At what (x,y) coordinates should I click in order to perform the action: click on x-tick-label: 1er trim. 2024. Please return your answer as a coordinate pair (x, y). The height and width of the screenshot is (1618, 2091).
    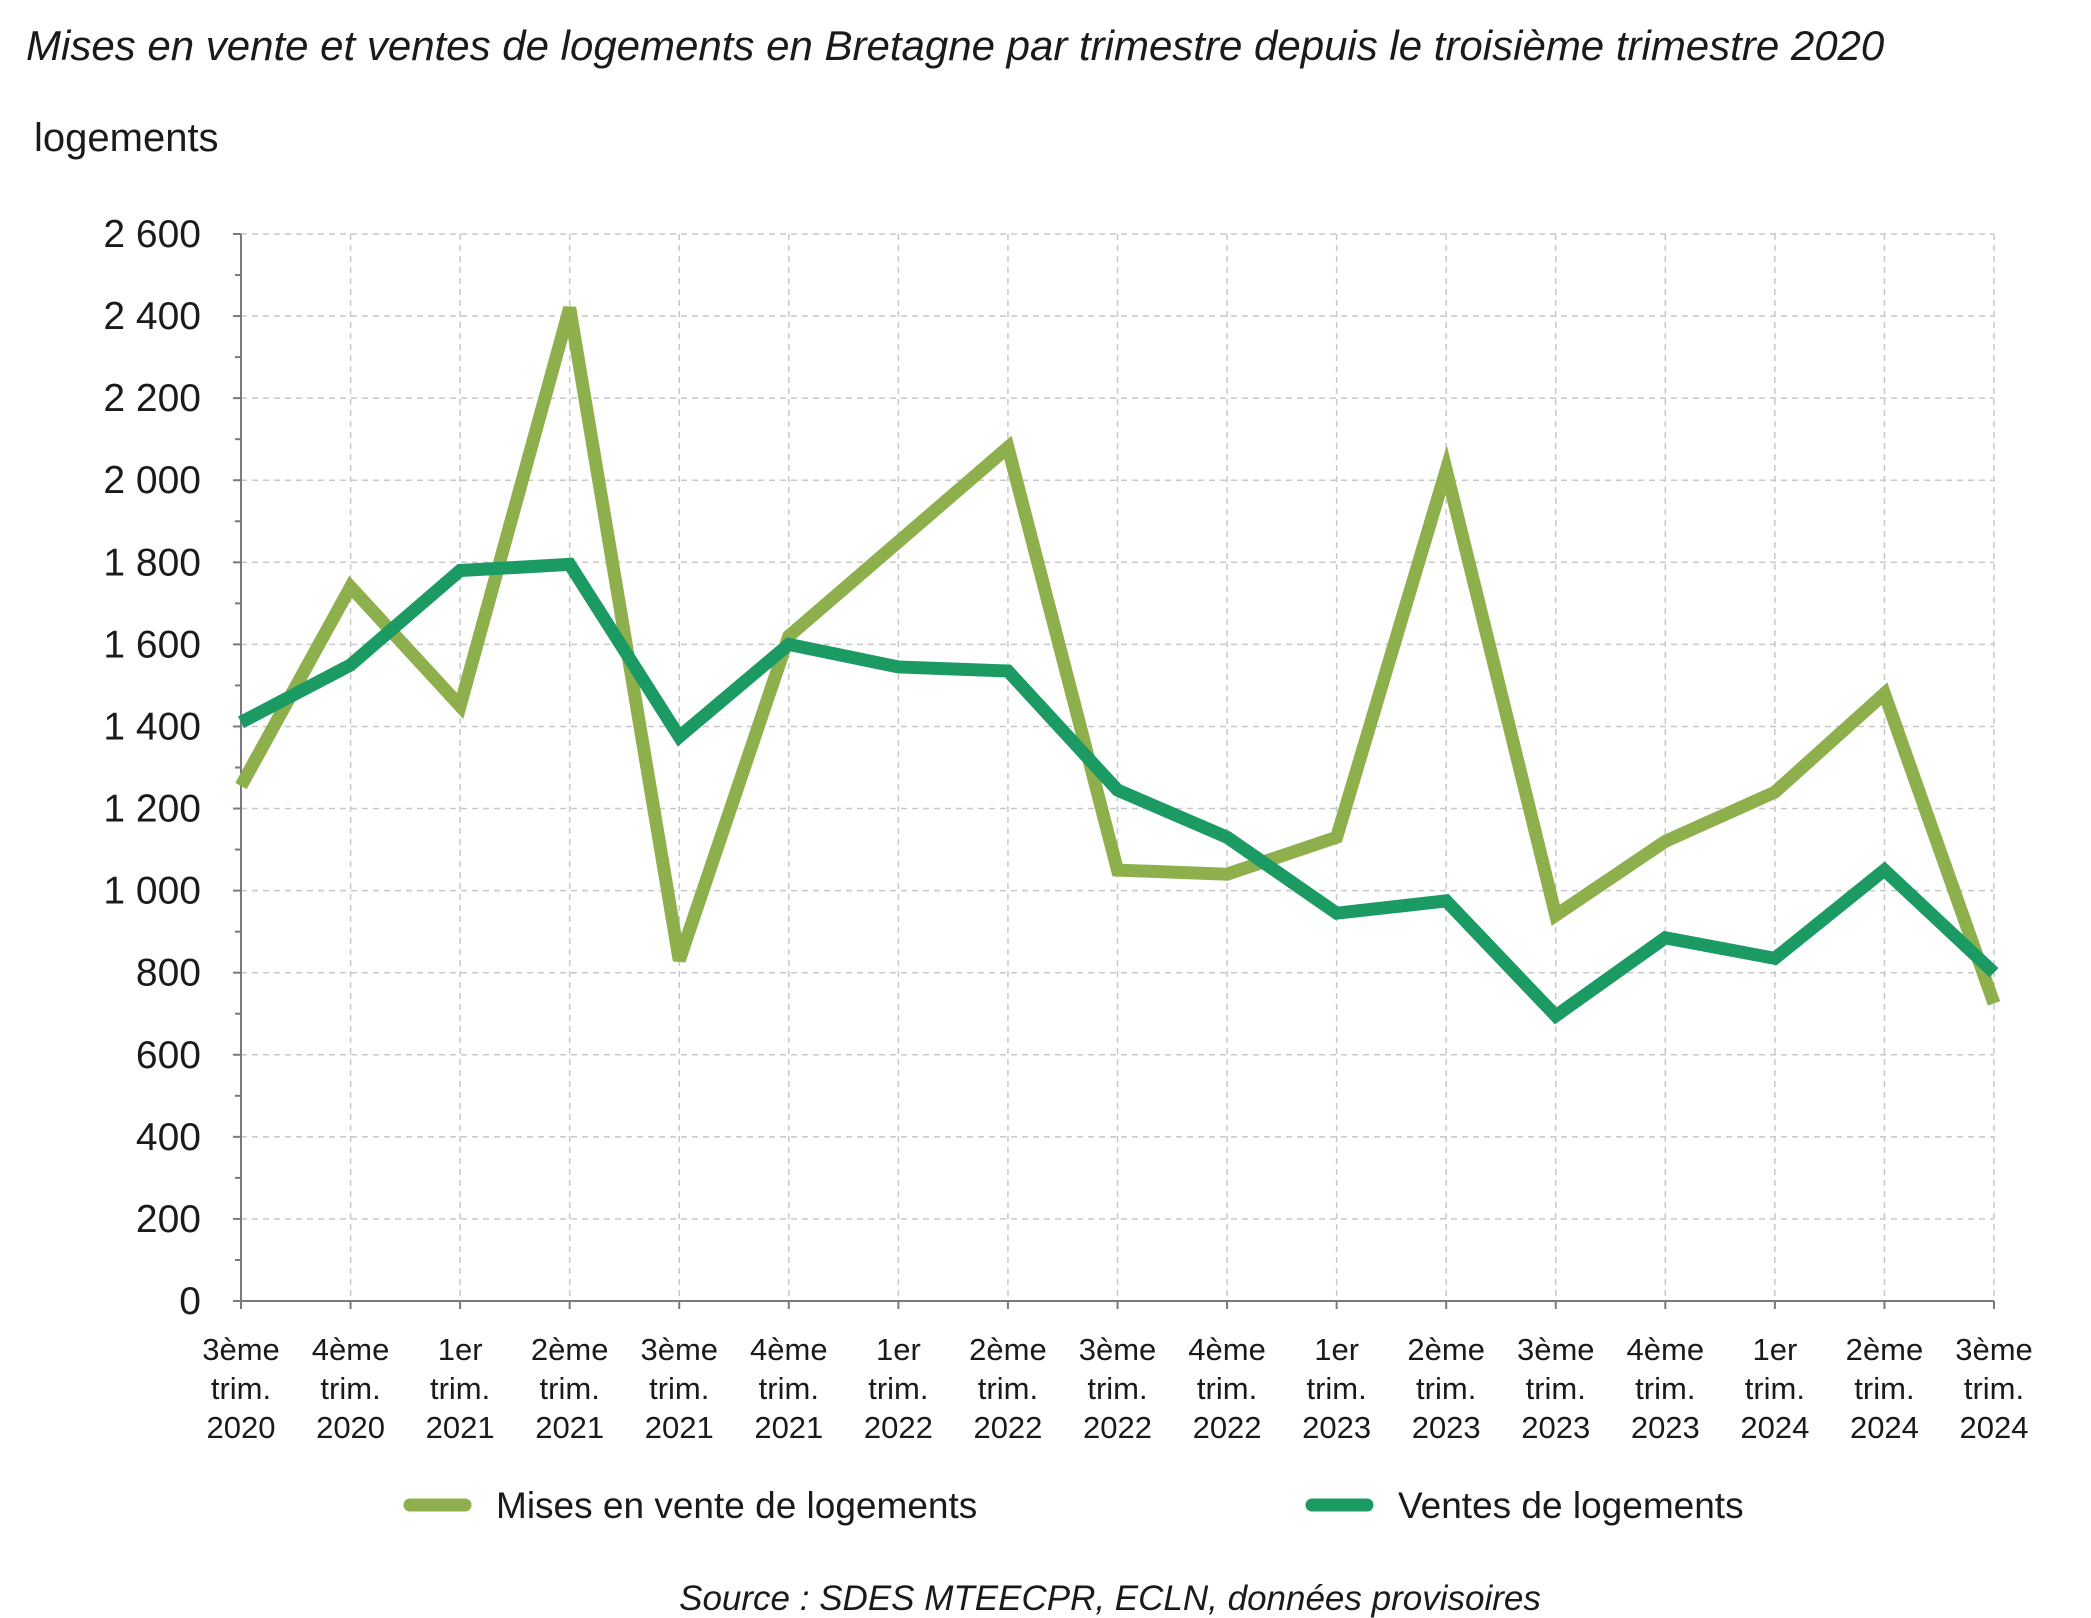
    Looking at the image, I should click on (1774, 1388).